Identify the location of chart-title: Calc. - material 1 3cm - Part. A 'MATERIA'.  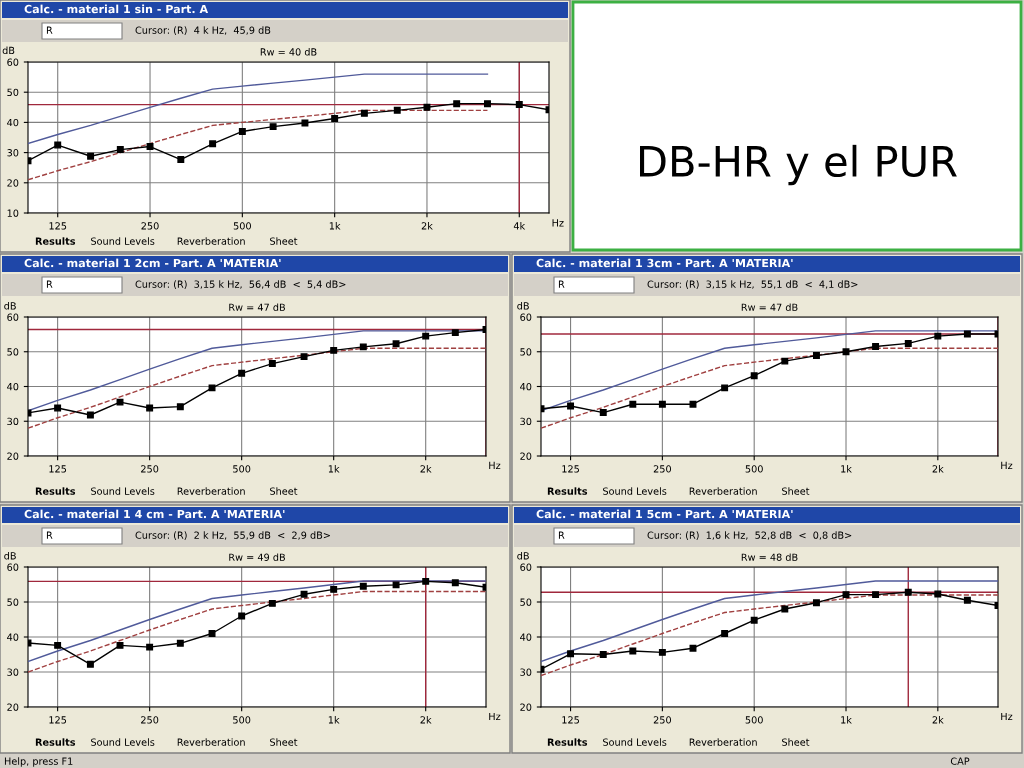
(664, 263).